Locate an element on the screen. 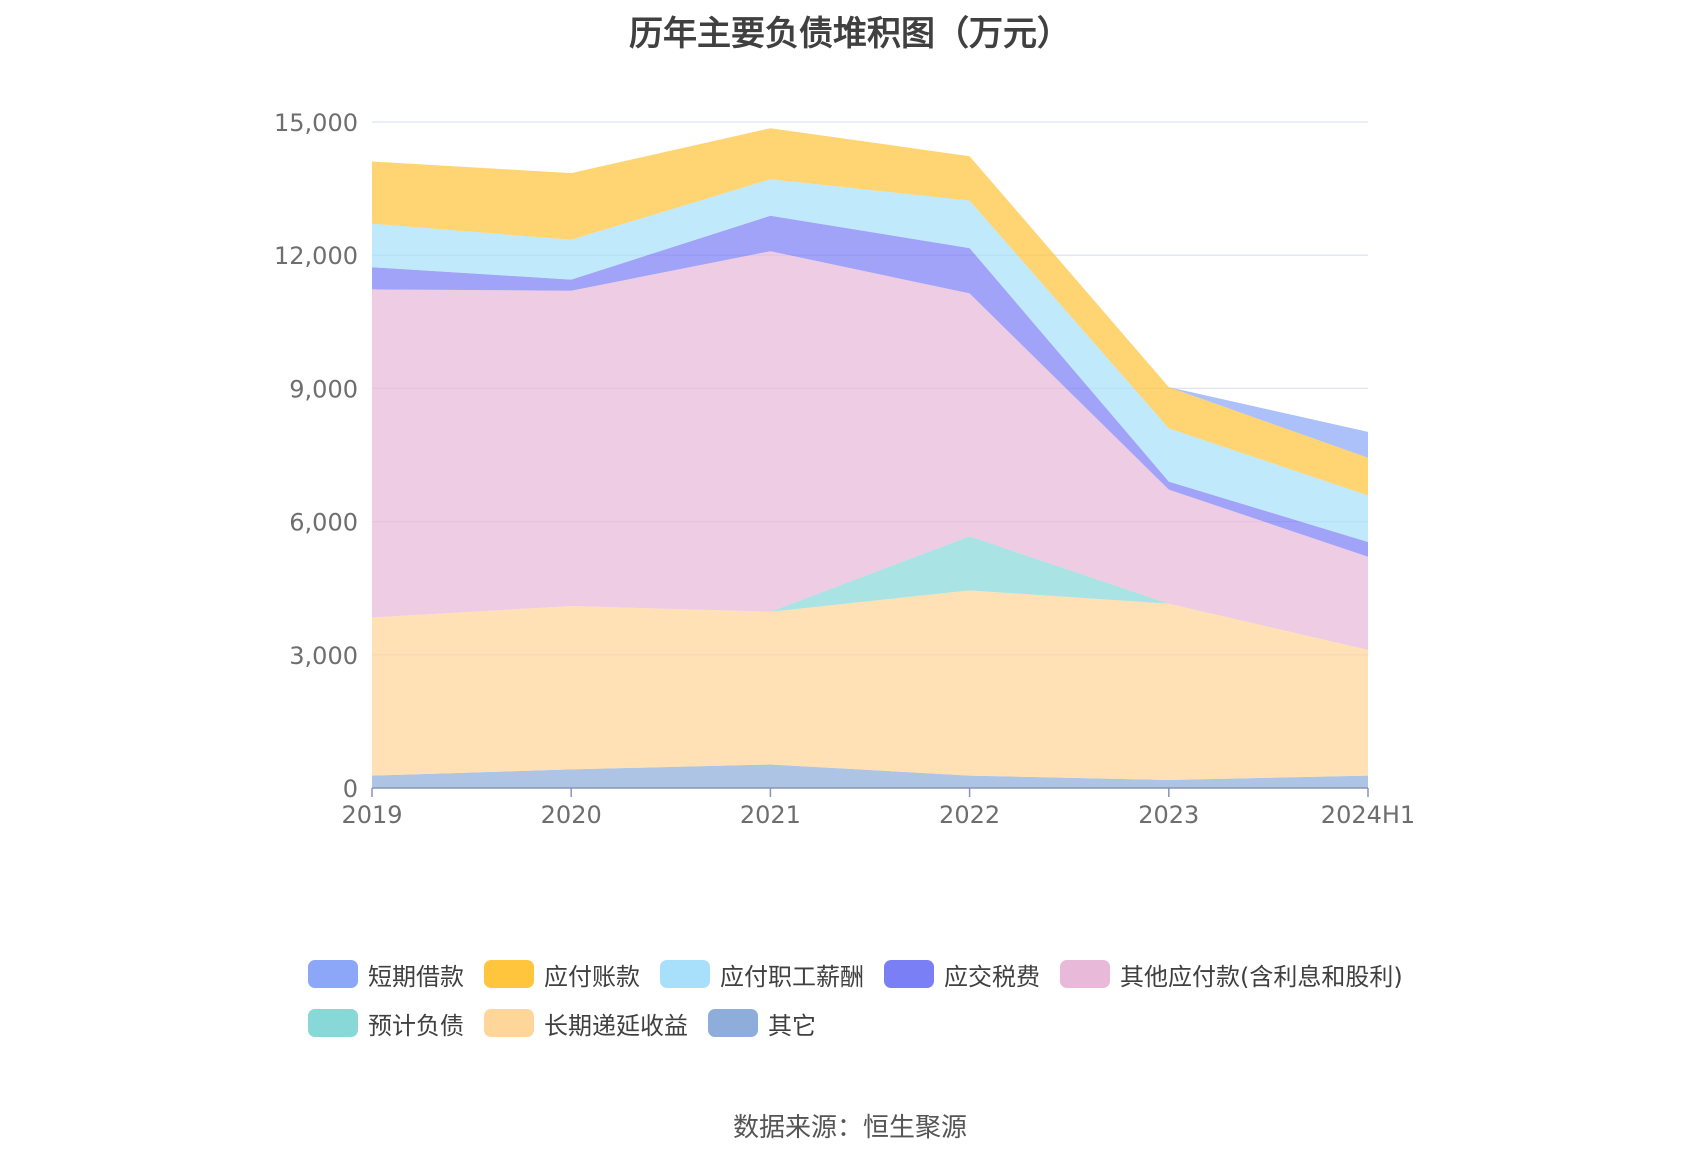  legend-item: 其它 is located at coordinates (762, 1023).